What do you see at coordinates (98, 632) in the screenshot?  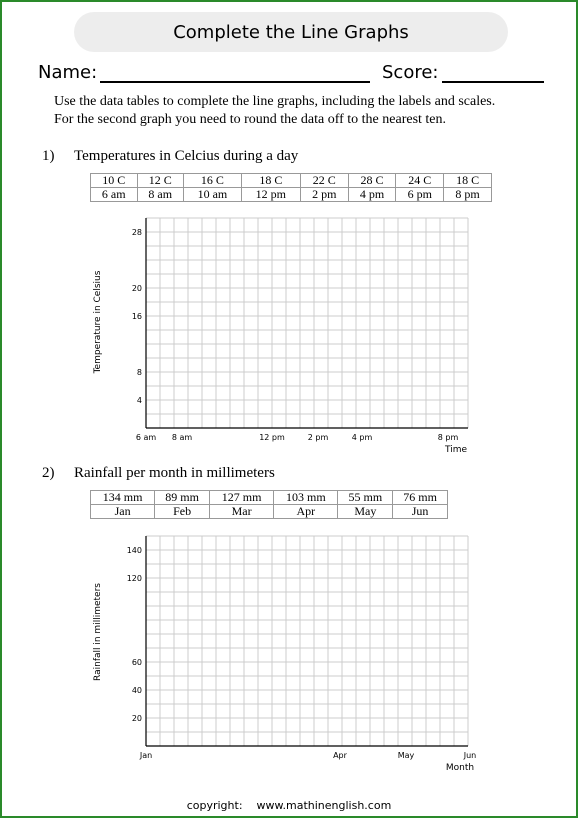 I see `y-axis-label: Rainfall in millimeters` at bounding box center [98, 632].